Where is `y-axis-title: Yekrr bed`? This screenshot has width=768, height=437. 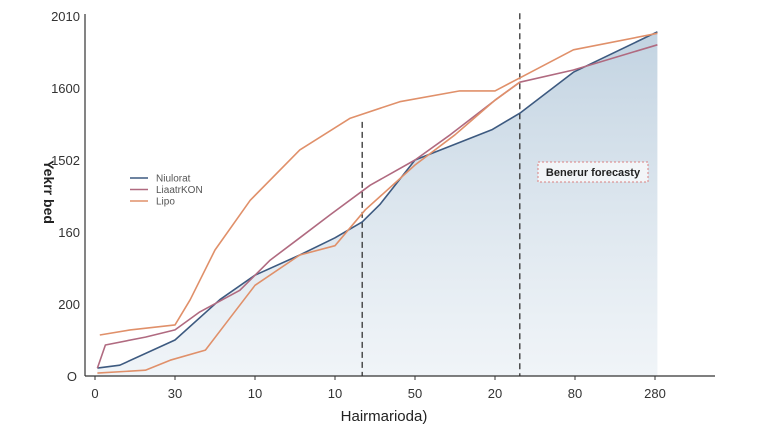
y-axis-title: Yekrr bed is located at coordinates (49, 192).